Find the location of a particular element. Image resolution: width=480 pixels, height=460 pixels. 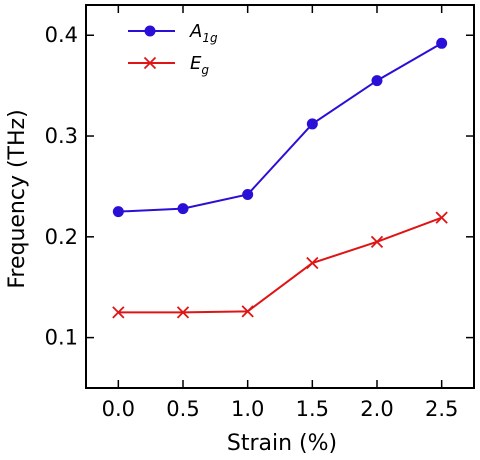

y-axis-label: Frequency (THz) is located at coordinates (17, 198).